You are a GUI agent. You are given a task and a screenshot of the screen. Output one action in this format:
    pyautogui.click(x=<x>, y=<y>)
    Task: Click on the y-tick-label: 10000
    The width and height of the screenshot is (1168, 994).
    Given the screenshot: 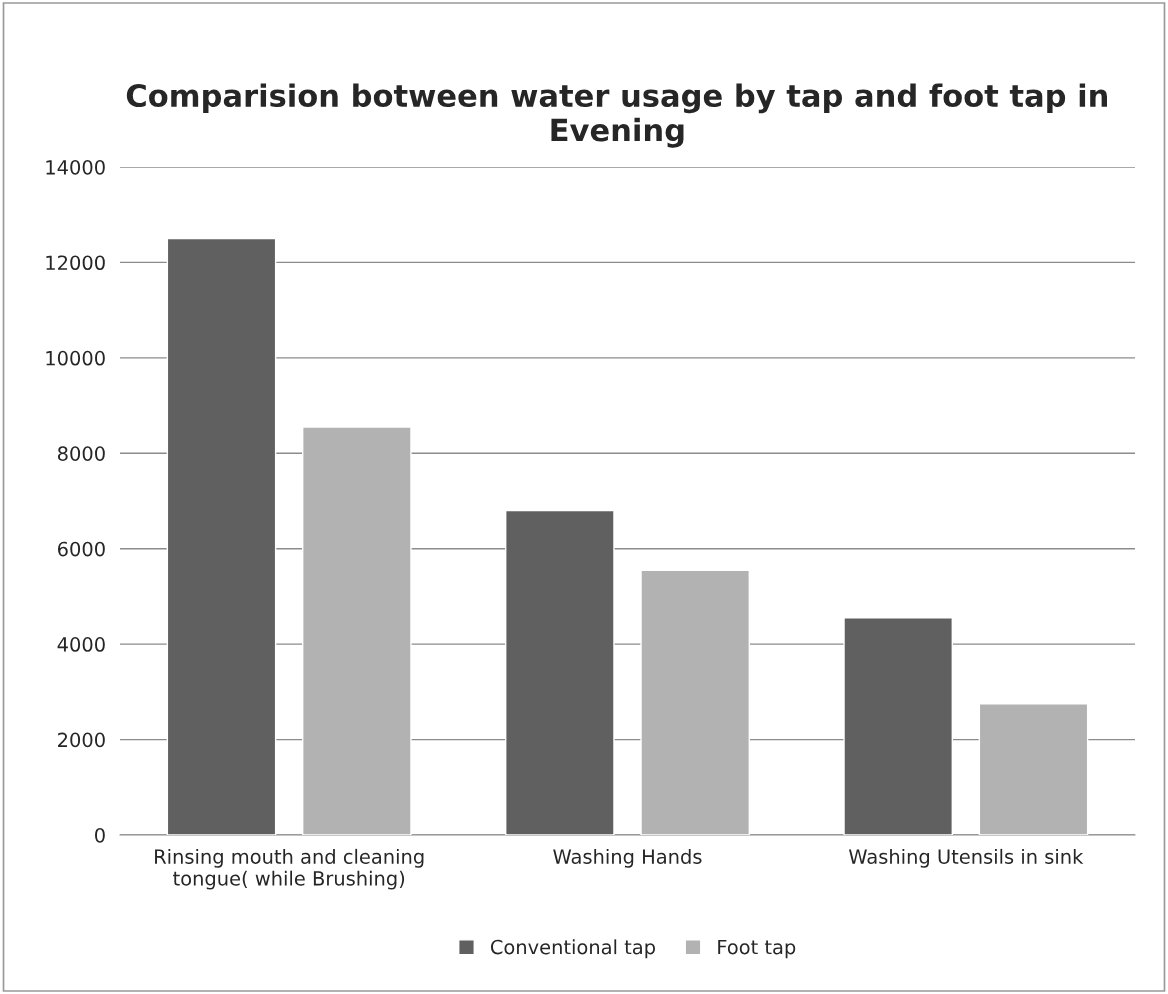 What is the action you would take?
    pyautogui.click(x=75, y=358)
    